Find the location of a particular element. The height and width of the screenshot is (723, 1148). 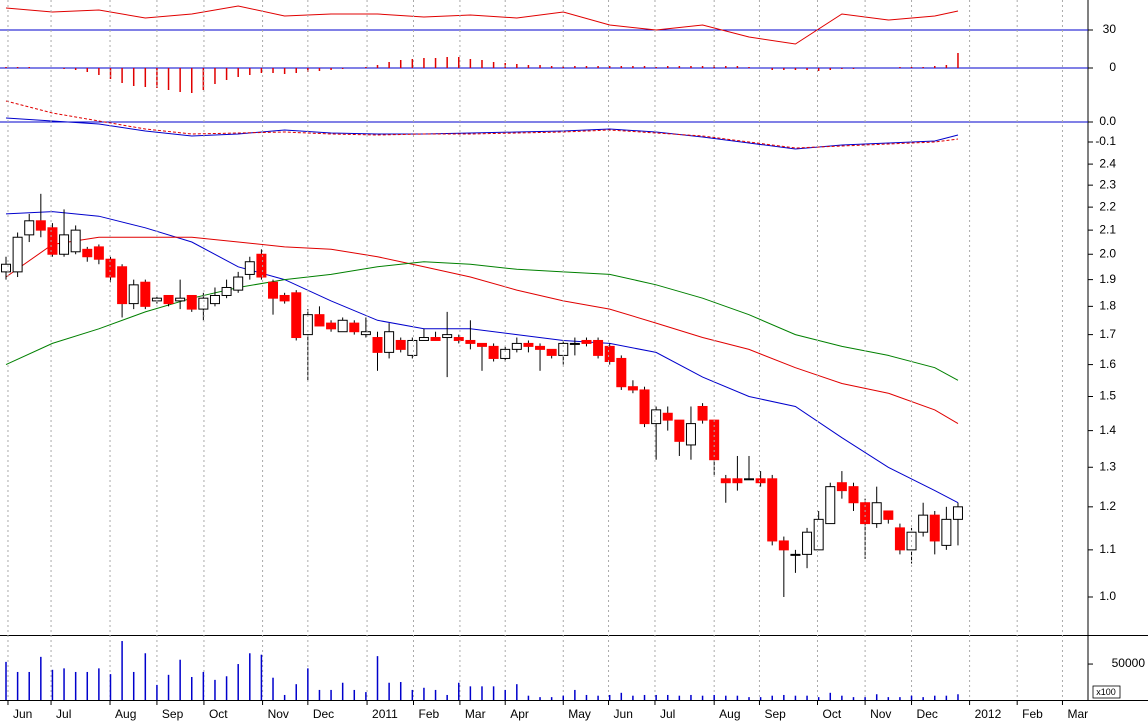

y-tick-label: 1.8 is located at coordinates (1107, 306).